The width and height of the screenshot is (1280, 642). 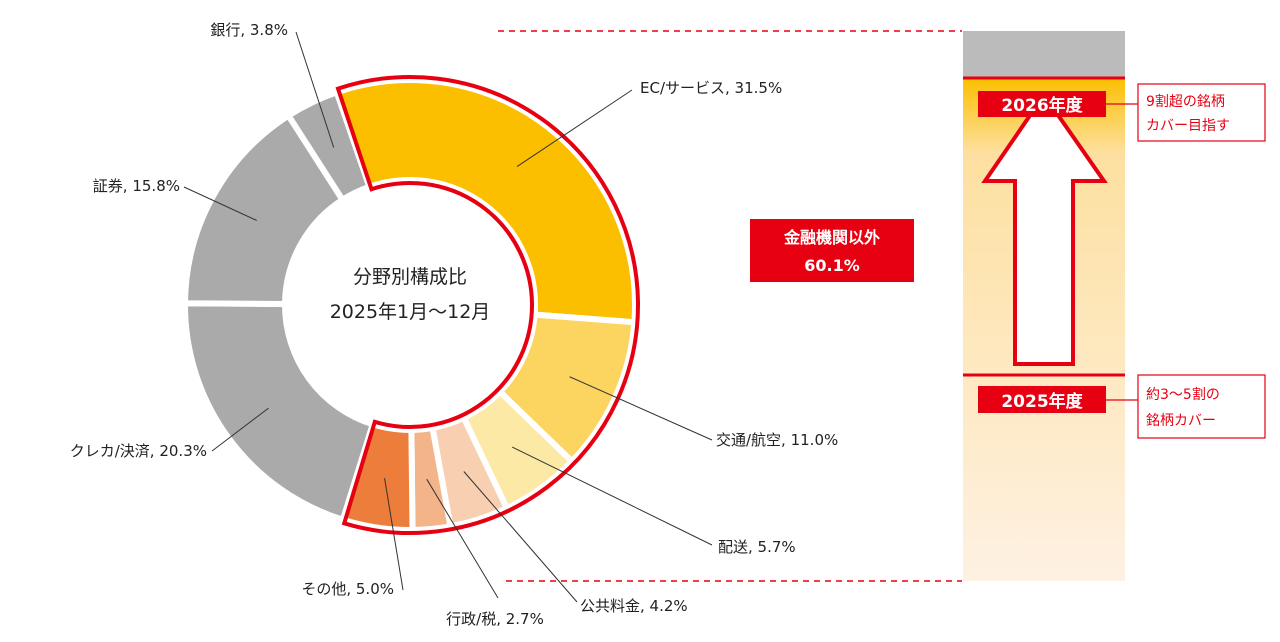 I want to click on slice-label-5: その他, 5.0%, so click(x=347, y=589).